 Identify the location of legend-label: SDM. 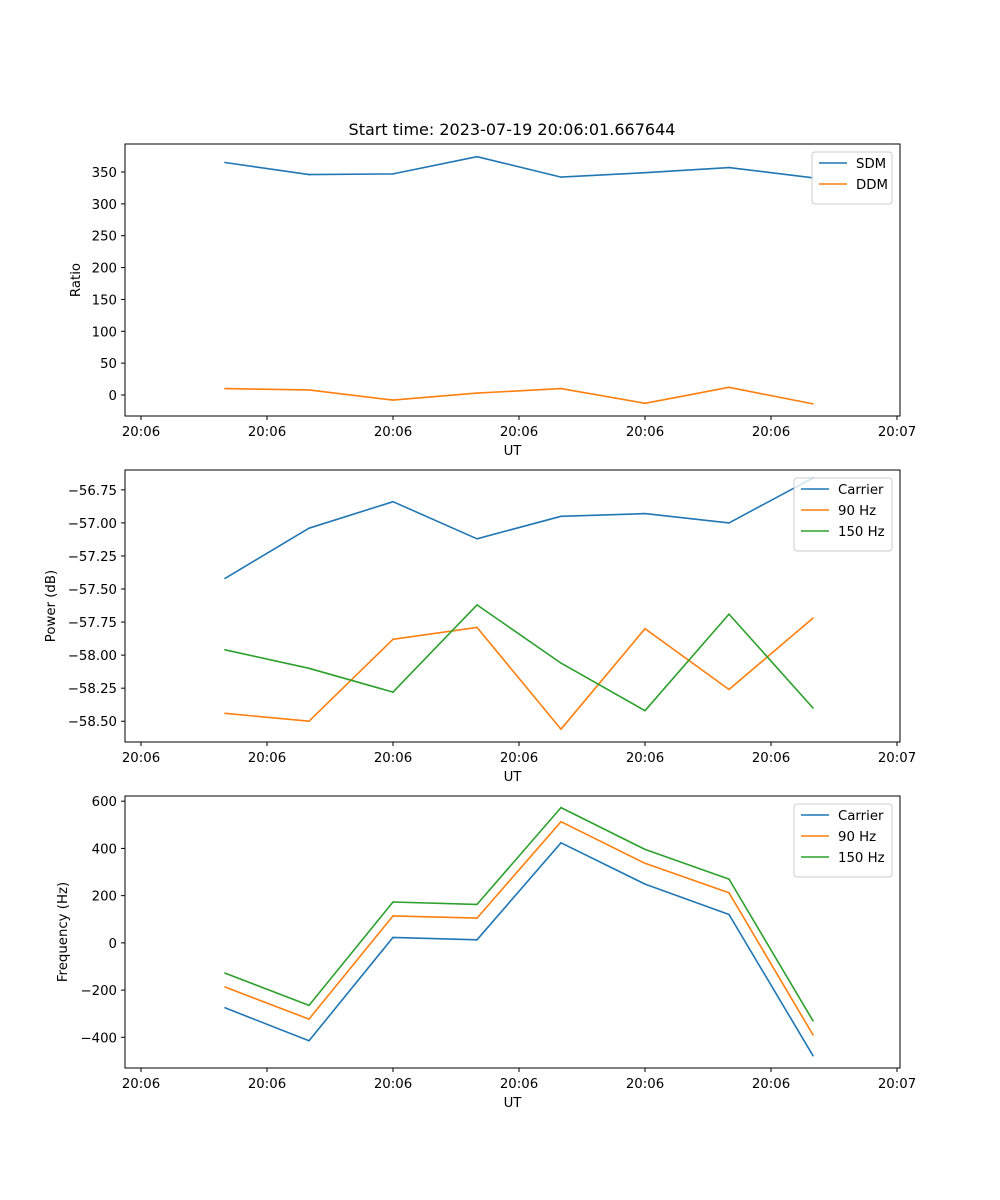
(871, 164).